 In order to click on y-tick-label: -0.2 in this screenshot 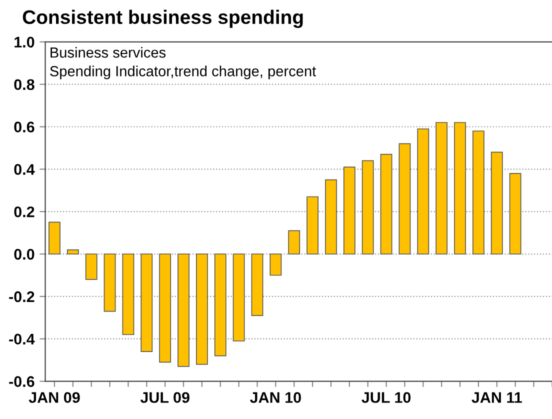, I will do `click(21, 296)`.